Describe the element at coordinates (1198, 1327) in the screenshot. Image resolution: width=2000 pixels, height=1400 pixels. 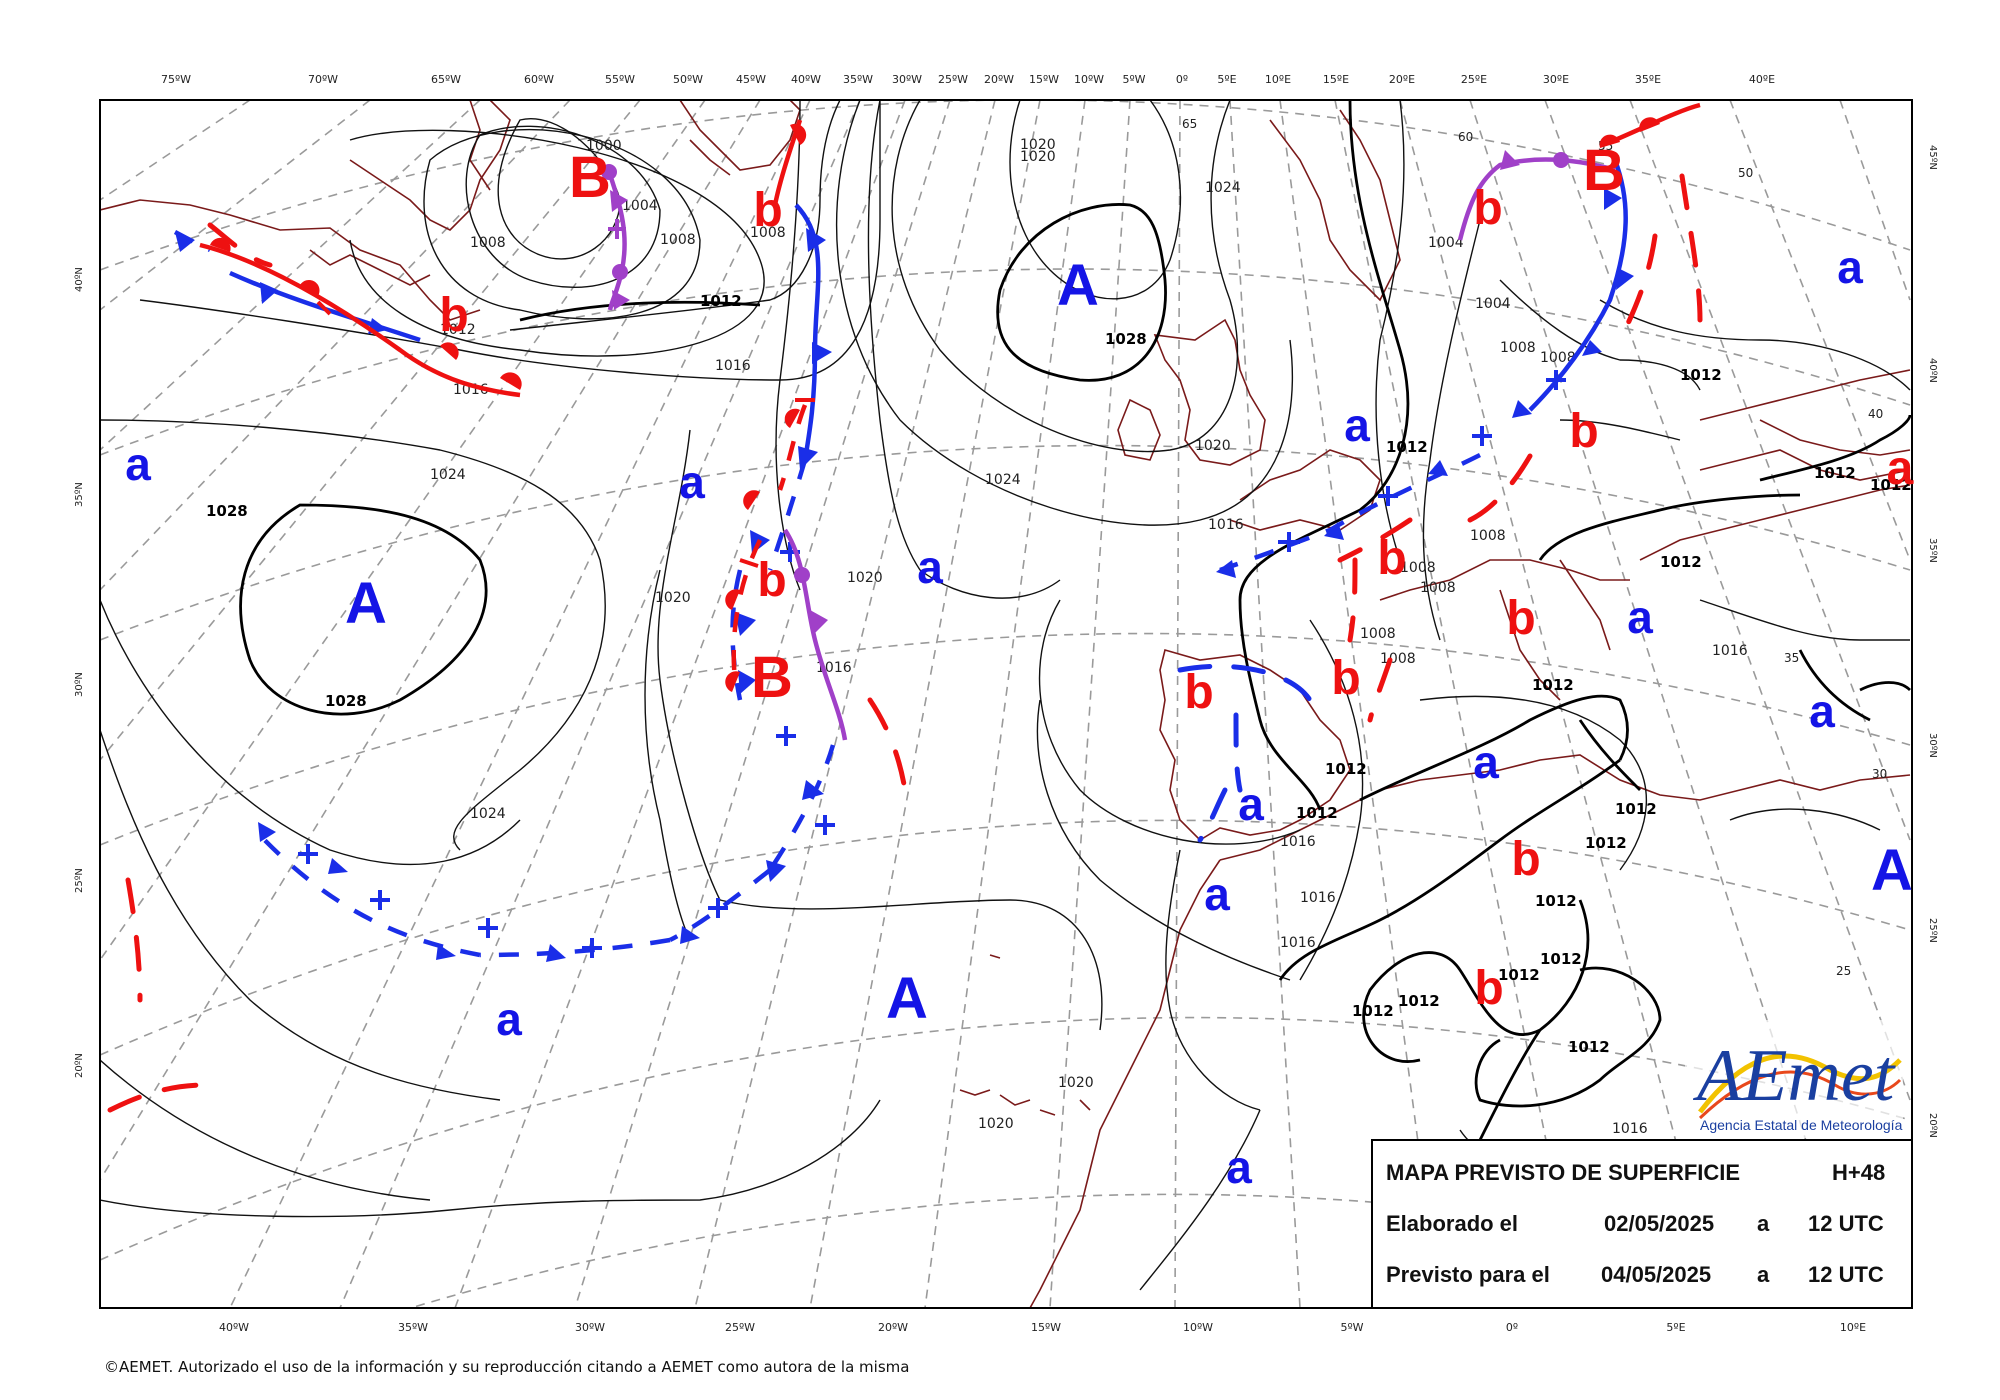
I see `lon-label: 10ºW` at that location.